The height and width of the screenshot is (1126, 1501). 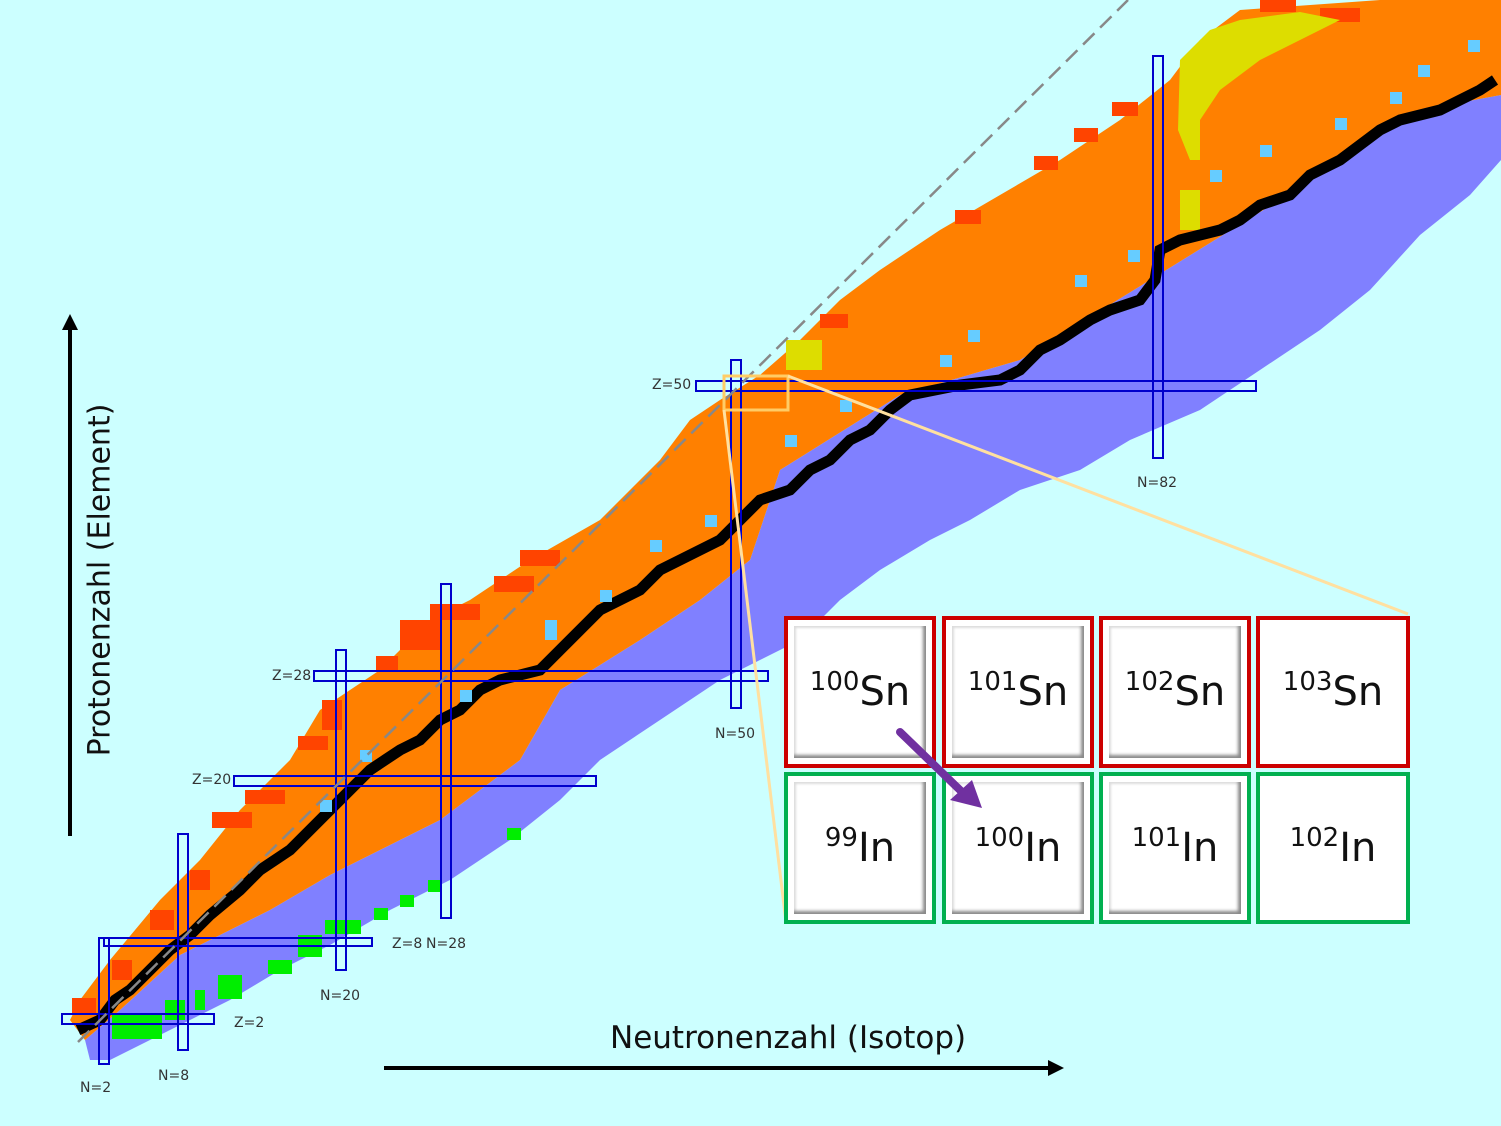 What do you see at coordinates (100, 580) in the screenshot?
I see `y-axis-label: Protonenzahl (Element)` at bounding box center [100, 580].